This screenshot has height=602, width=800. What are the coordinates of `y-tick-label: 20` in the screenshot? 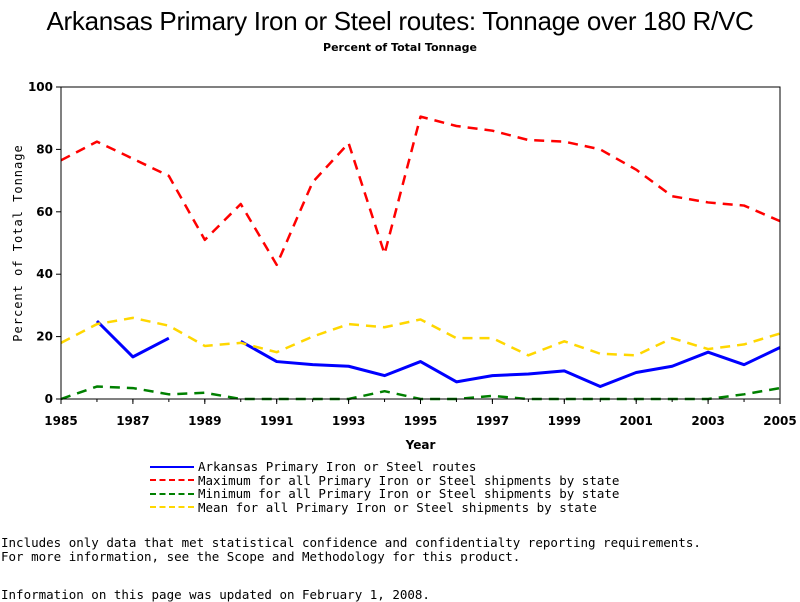 It's located at (44, 337).